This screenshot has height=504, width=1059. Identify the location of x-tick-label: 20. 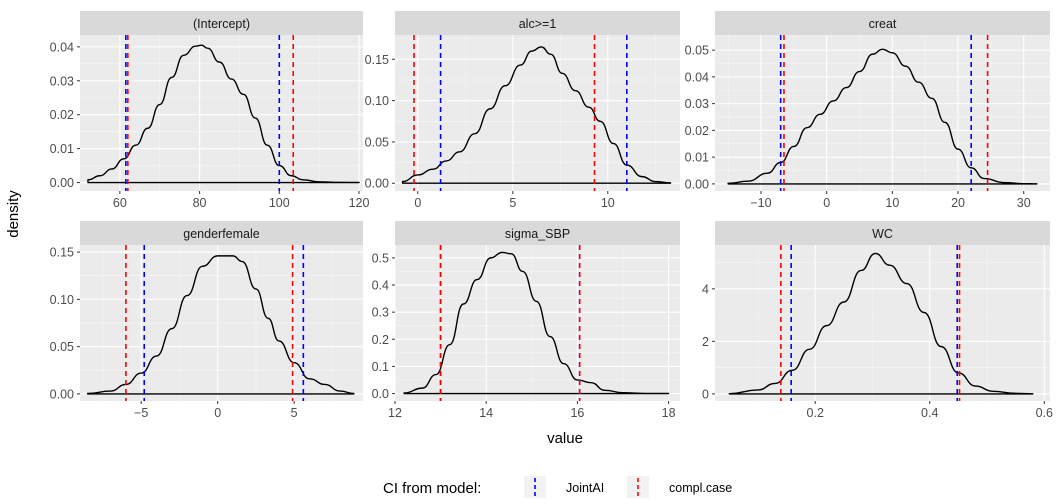
(958, 203).